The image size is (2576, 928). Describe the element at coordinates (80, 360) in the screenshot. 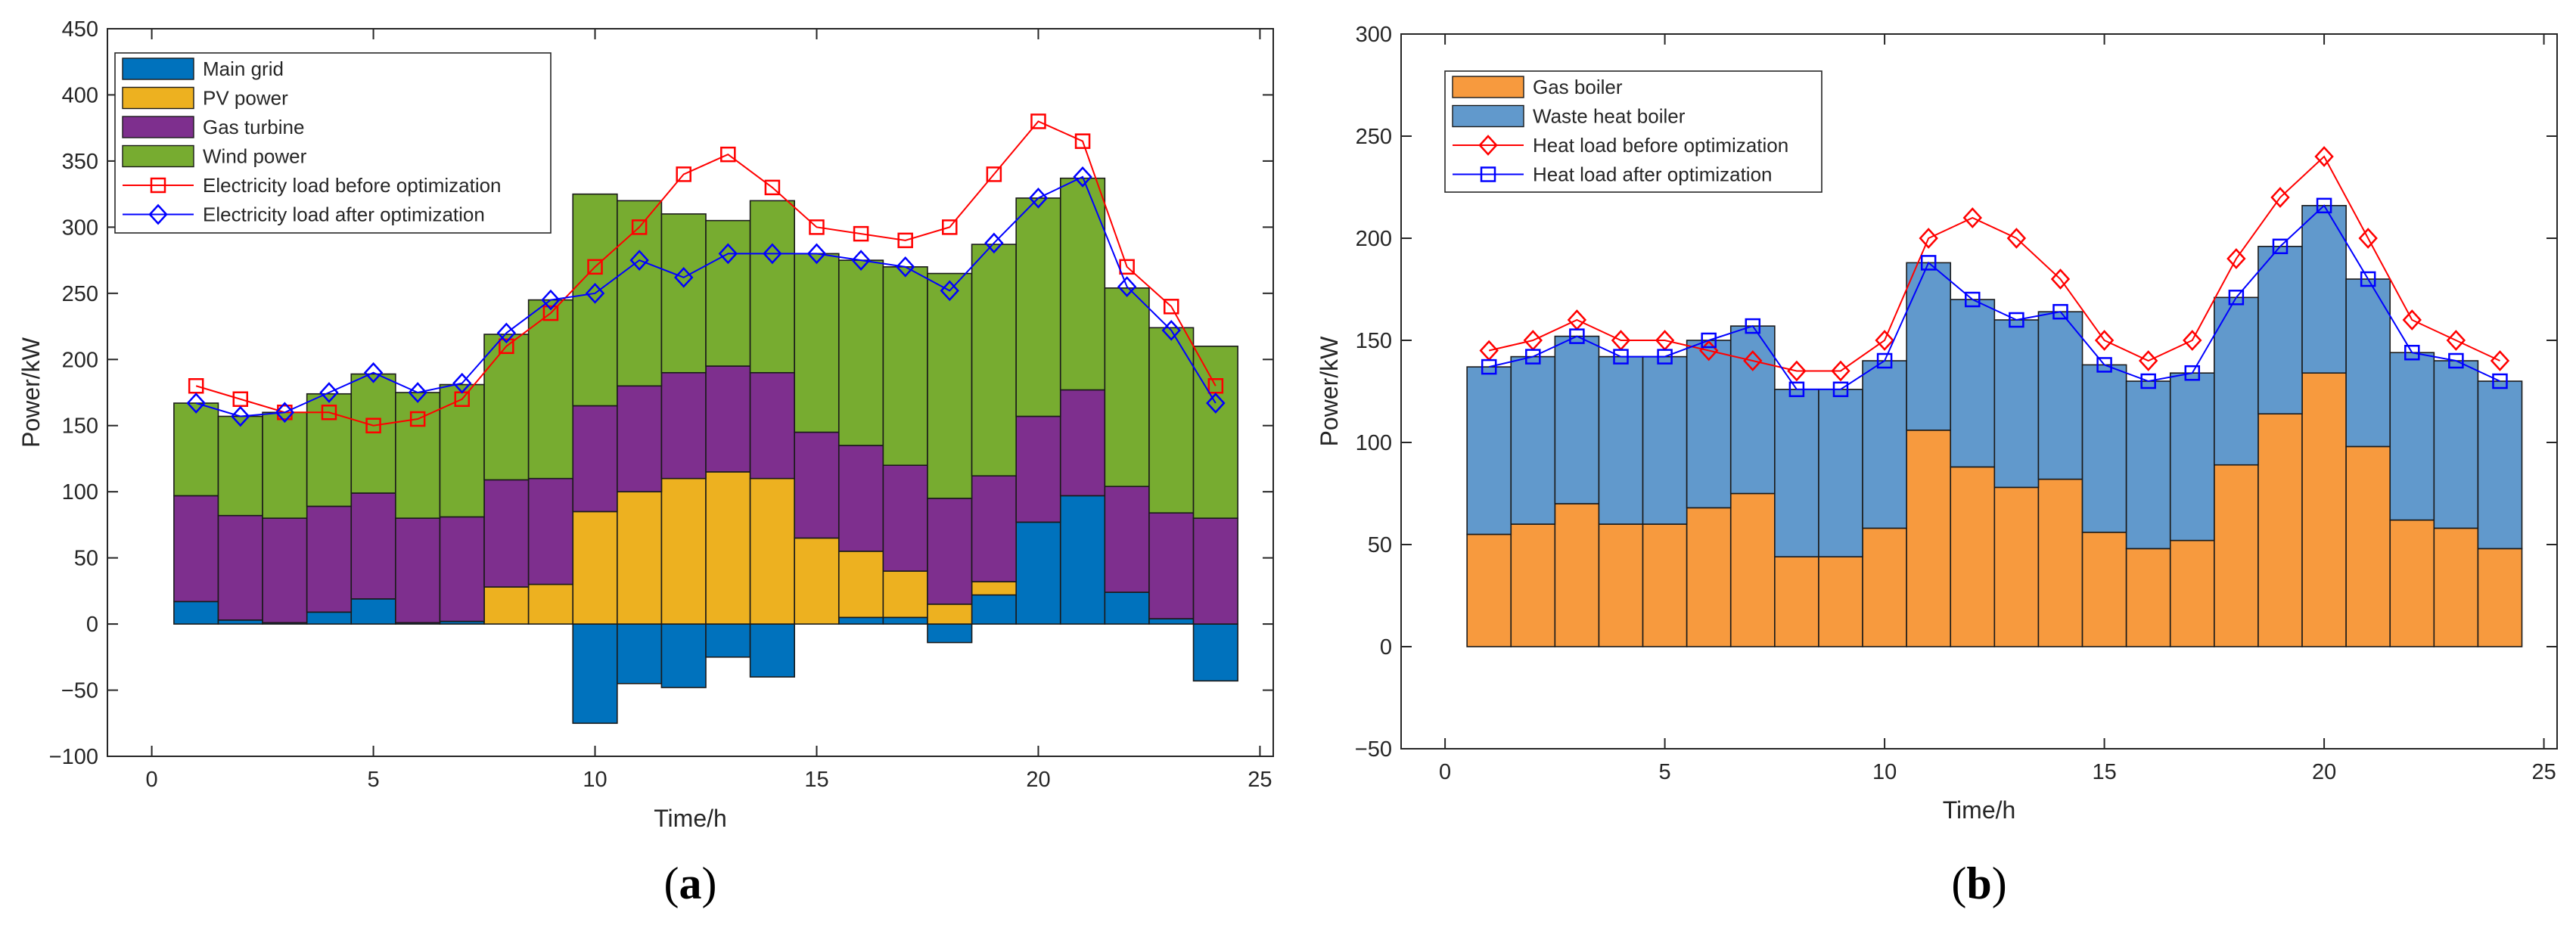

I see `y-tick-label: 200` at that location.